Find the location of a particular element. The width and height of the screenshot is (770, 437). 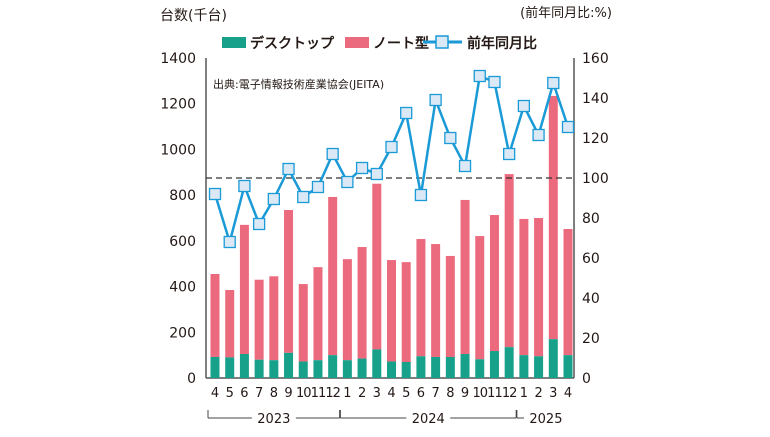

legend-swatch-notebook is located at coordinates (357, 42).